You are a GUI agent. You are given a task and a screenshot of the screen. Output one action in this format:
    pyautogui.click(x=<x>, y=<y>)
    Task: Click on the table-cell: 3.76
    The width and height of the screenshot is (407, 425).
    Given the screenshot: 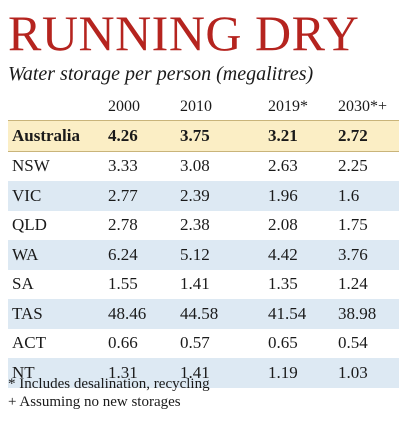 What is the action you would take?
    pyautogui.click(x=368, y=255)
    